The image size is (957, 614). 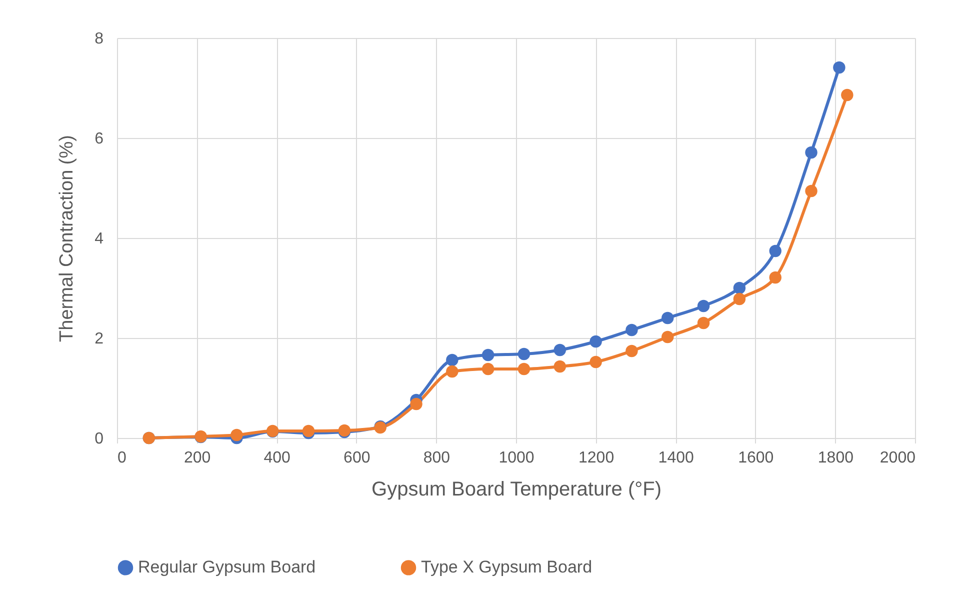 What do you see at coordinates (898, 458) in the screenshot?
I see `x-tick-label: 2000` at bounding box center [898, 458].